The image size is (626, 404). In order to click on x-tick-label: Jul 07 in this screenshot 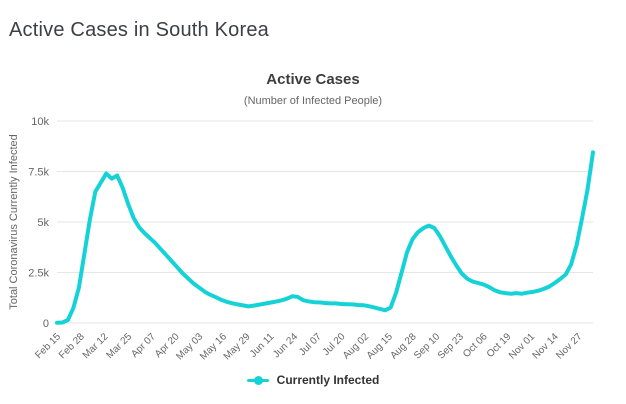, I will do `click(310, 344)`.